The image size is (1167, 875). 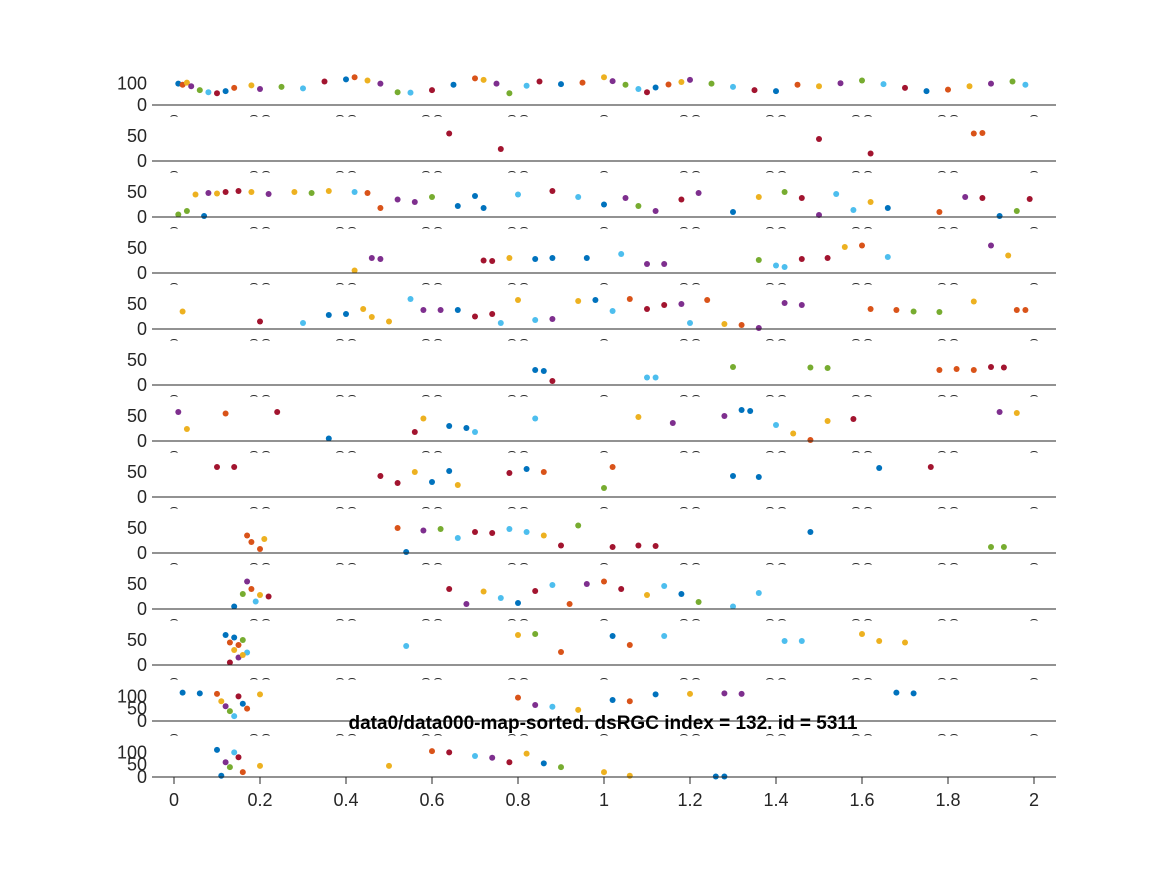 What do you see at coordinates (259, 800) in the screenshot?
I see `x-tick-label: 0.2` at bounding box center [259, 800].